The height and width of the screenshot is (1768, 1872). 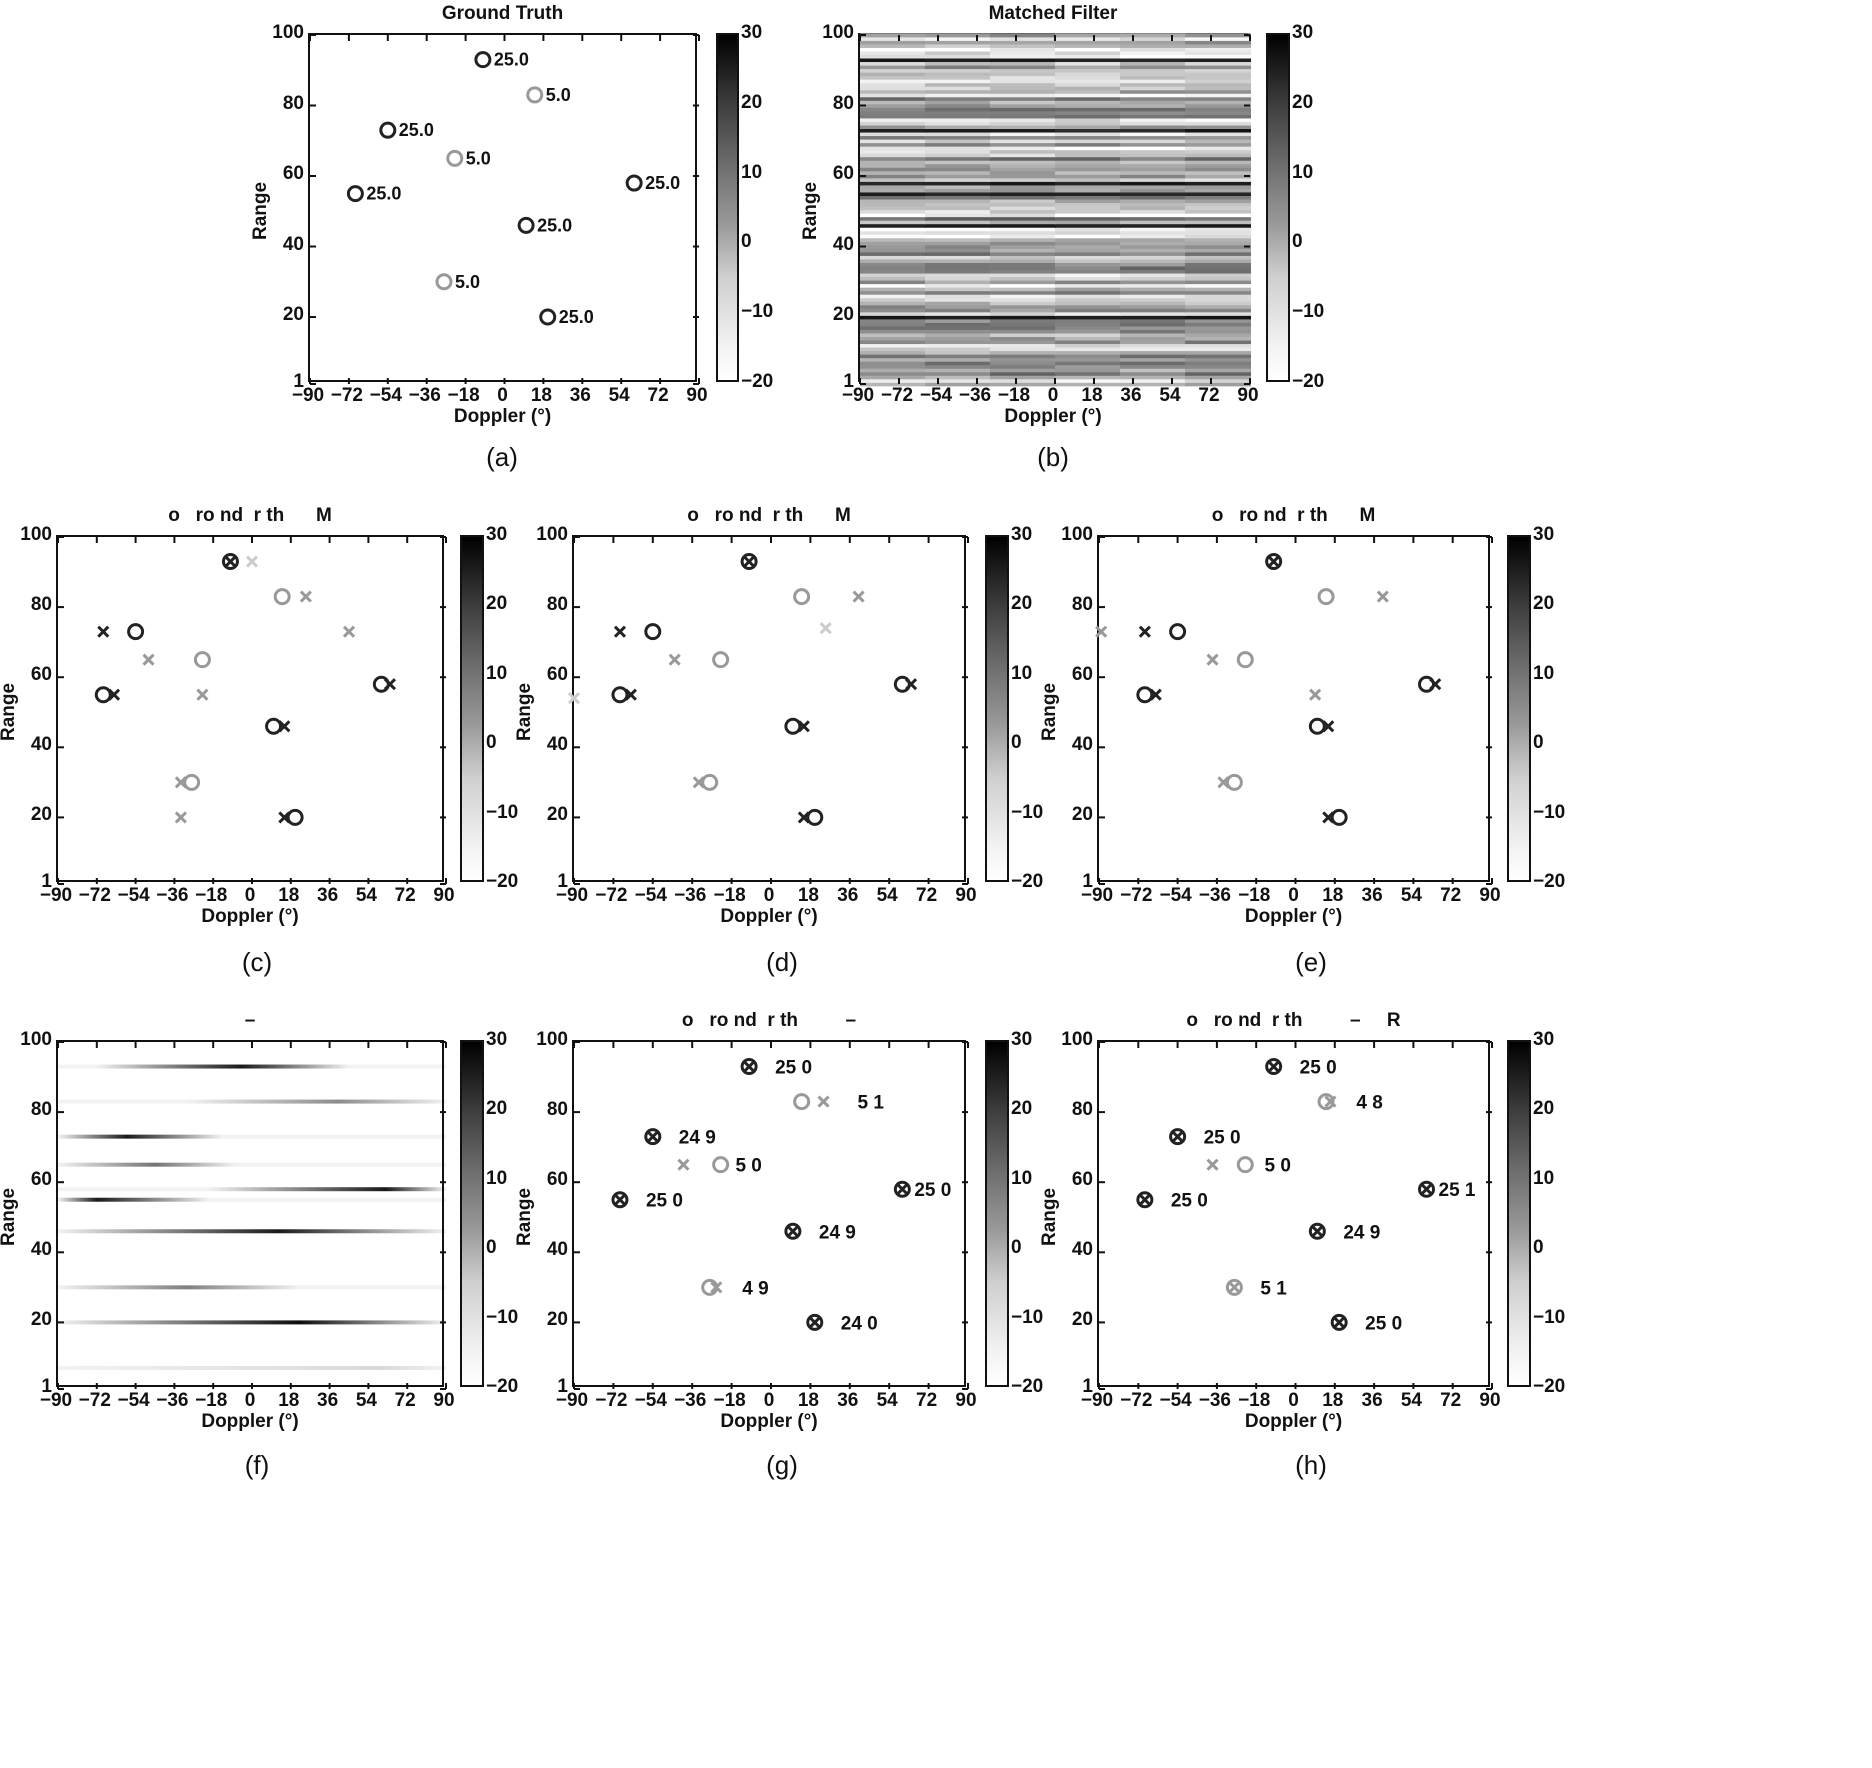 What do you see at coordinates (416, 130) in the screenshot?
I see `svg-text: 25.0` at bounding box center [416, 130].